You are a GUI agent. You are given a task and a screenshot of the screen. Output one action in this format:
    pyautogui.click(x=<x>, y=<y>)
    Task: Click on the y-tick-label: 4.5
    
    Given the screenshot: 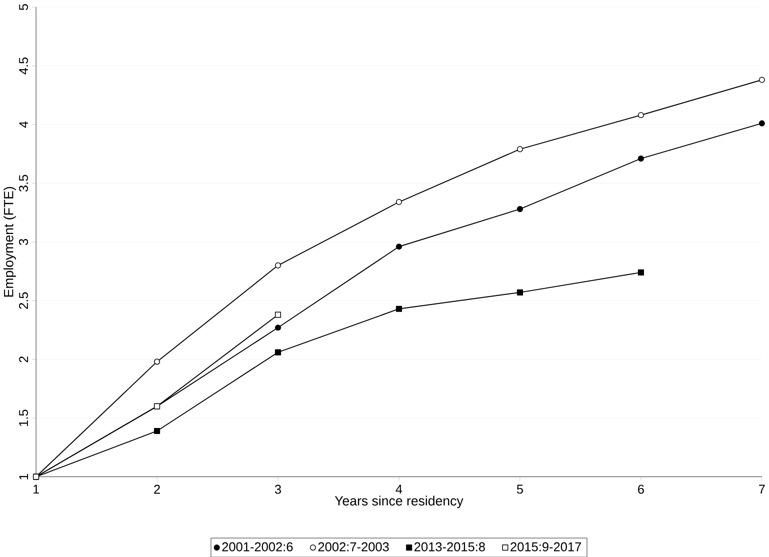 What is the action you would take?
    pyautogui.click(x=23, y=65)
    